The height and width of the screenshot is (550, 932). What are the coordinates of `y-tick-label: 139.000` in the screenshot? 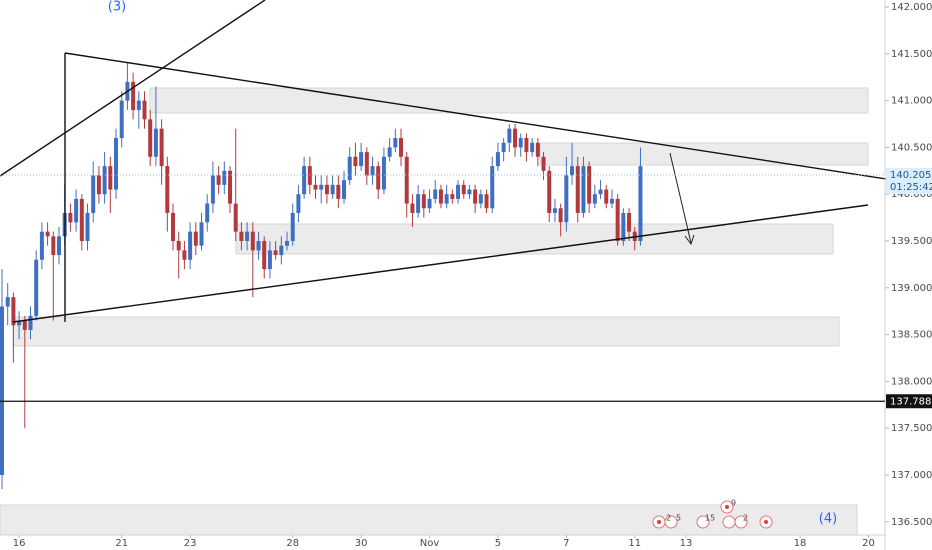 It's located at (911, 288).